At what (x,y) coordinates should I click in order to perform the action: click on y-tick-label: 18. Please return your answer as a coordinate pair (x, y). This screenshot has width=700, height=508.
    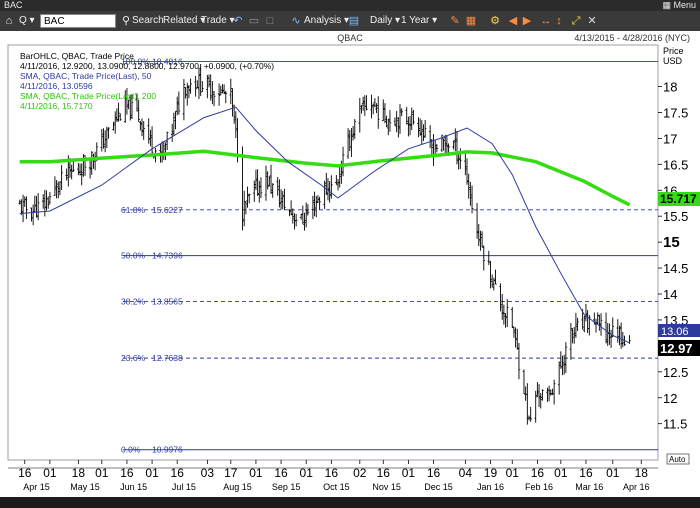
    Looking at the image, I should click on (670, 87).